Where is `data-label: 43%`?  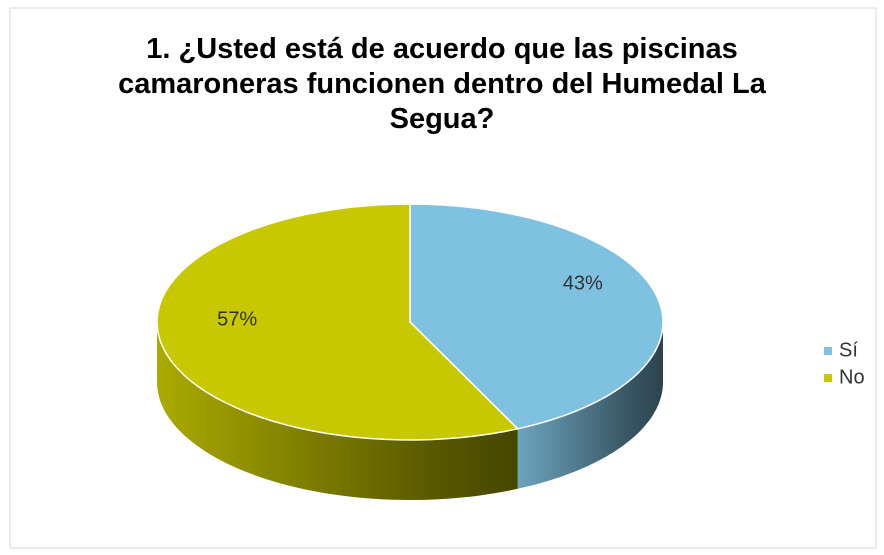 data-label: 43% is located at coordinates (583, 283).